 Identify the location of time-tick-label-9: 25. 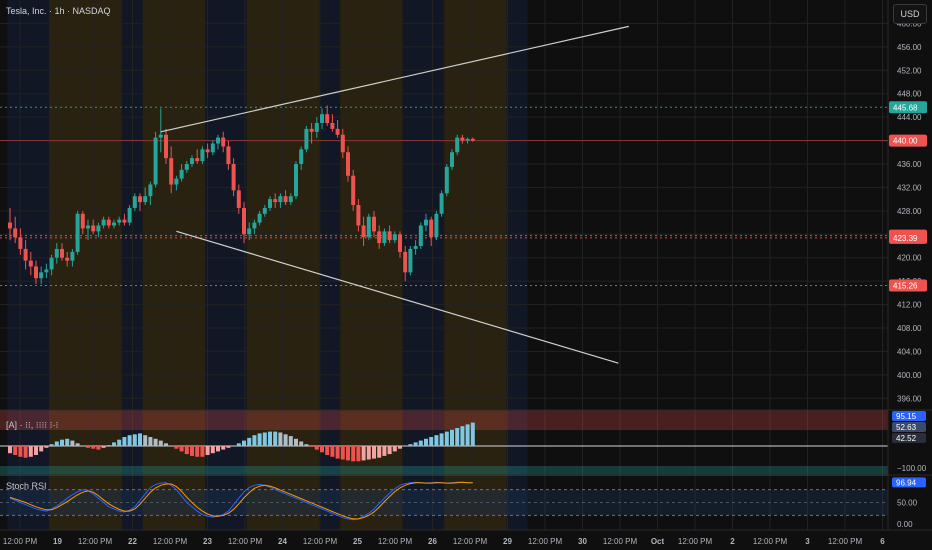
(357, 541).